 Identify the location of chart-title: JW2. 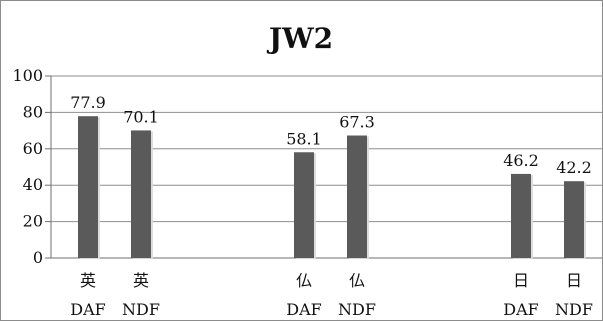
(299, 38).